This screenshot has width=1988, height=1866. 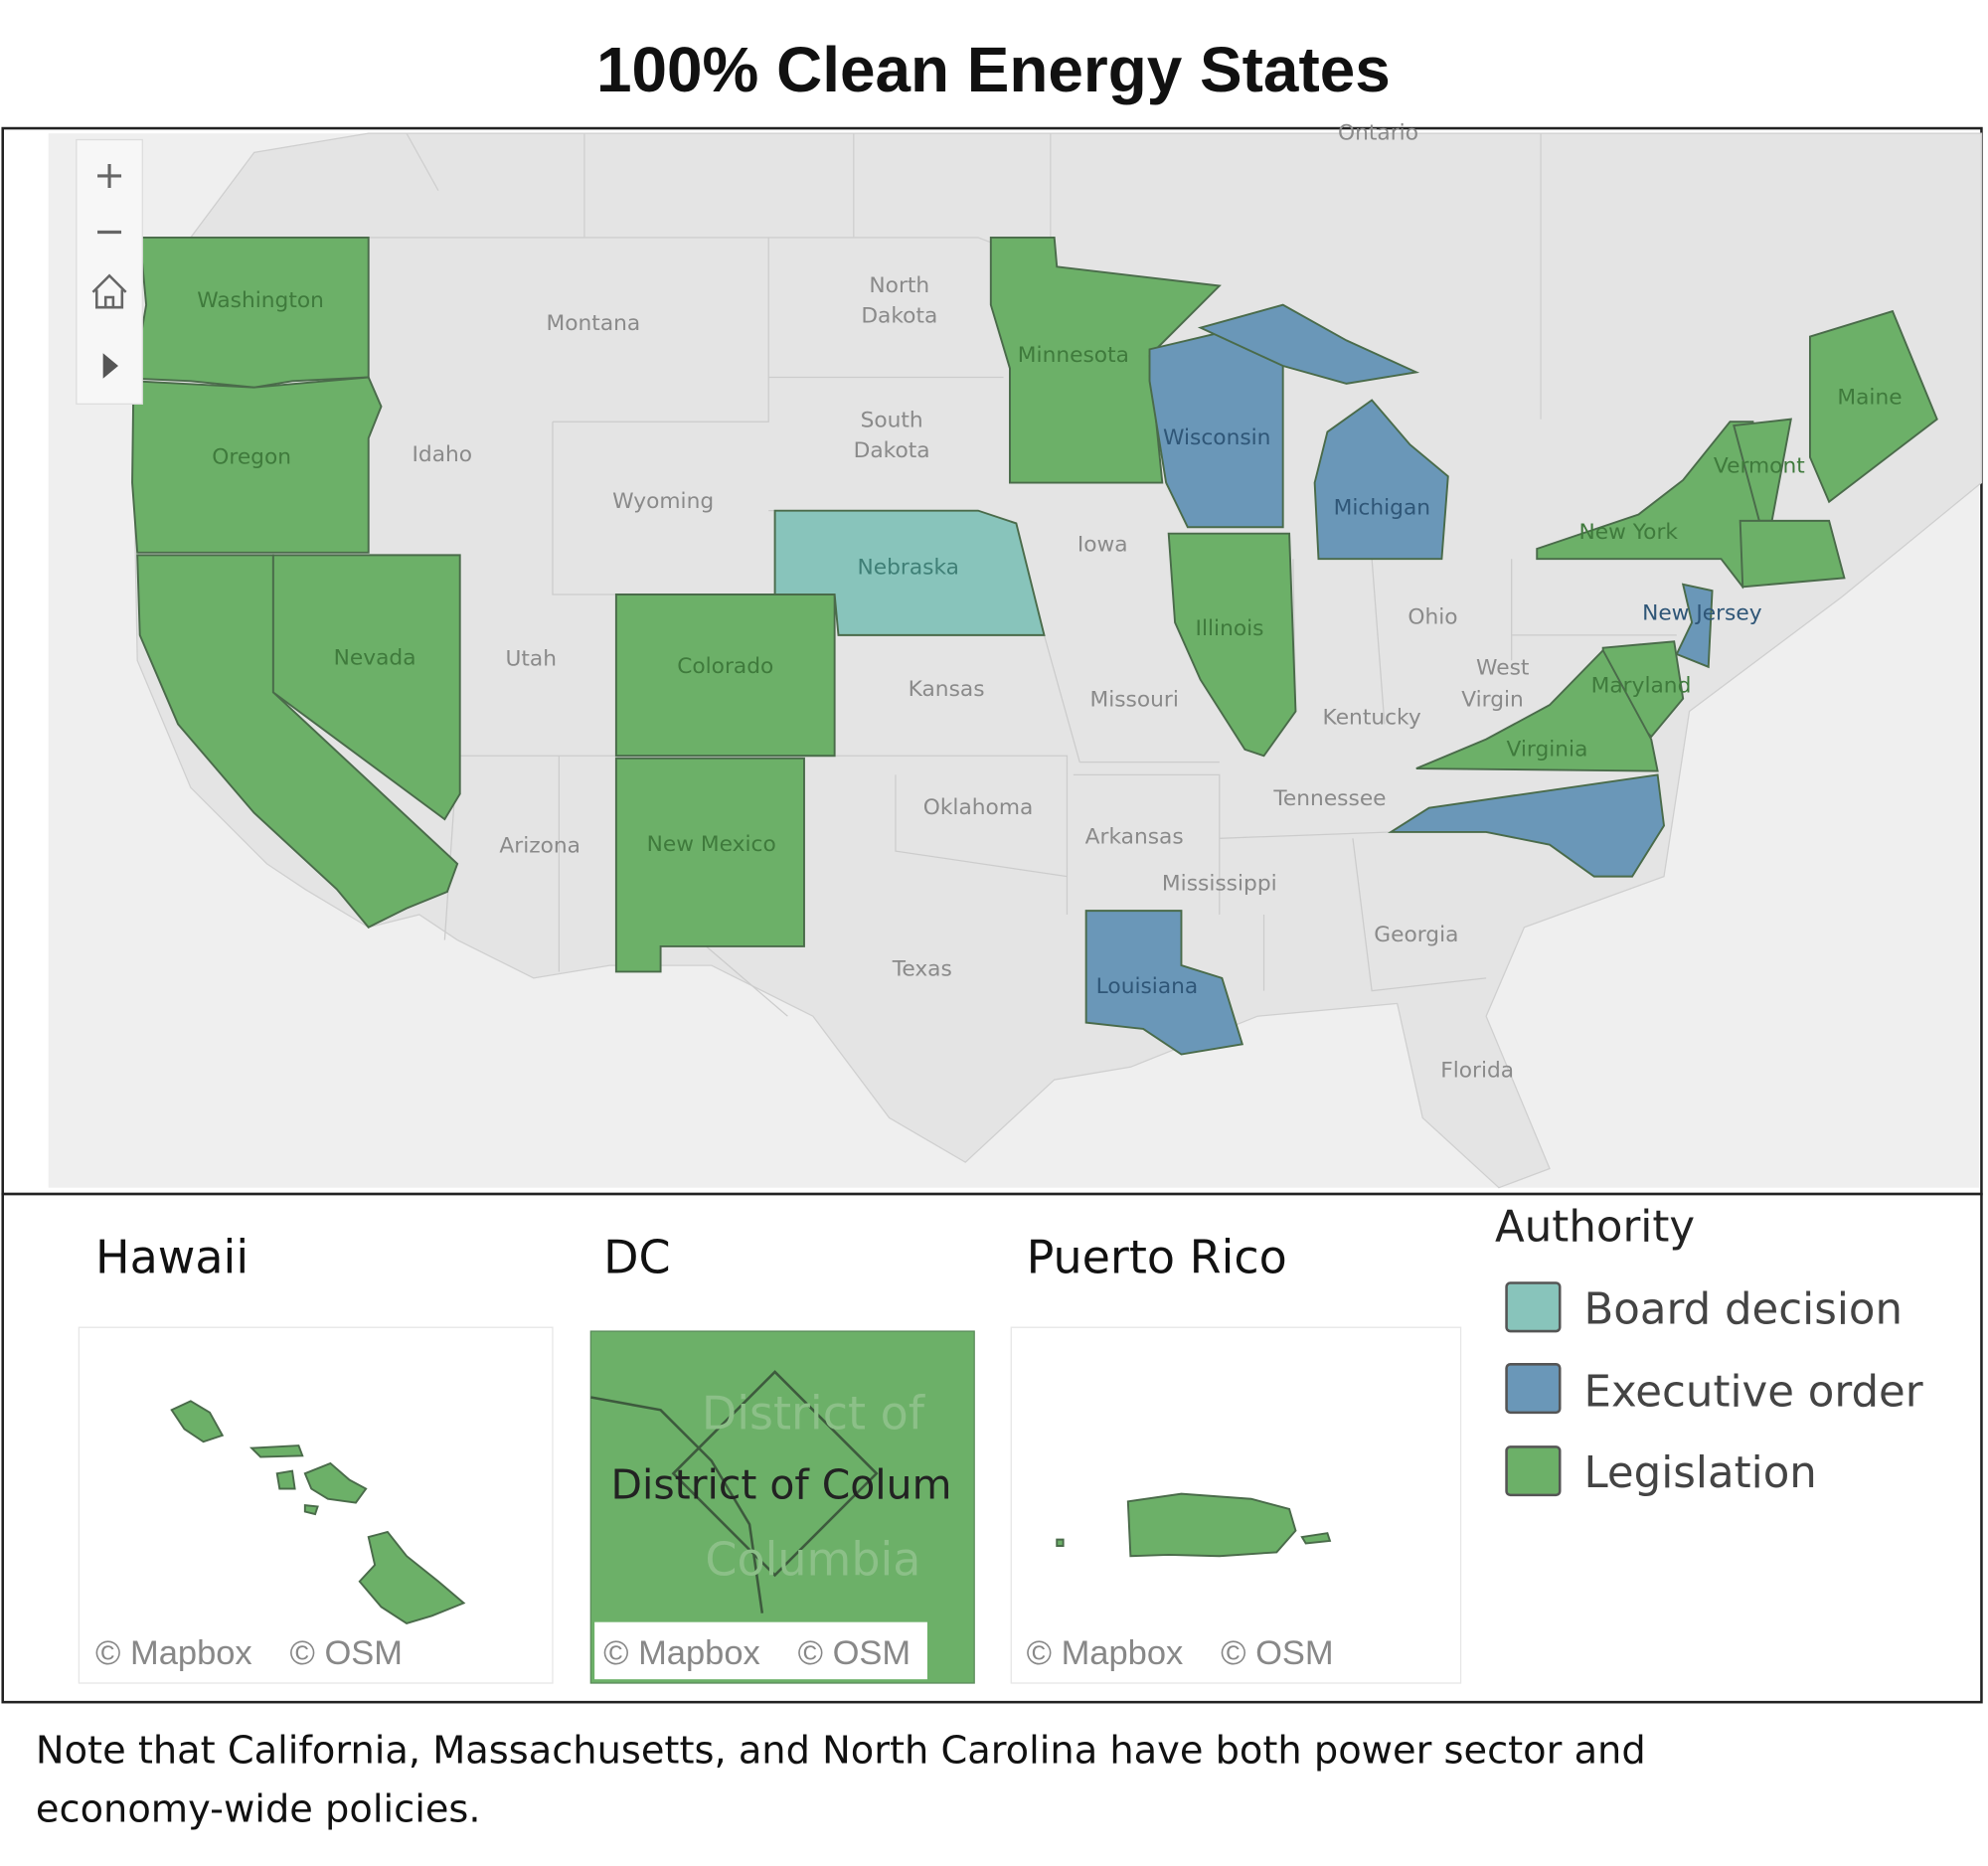 I want to click on note-line-2: economy-wide policies., so click(x=258, y=1808).